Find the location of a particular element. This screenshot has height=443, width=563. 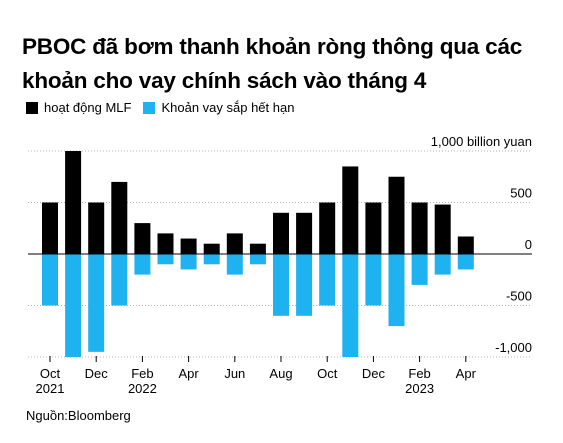

legend-item-mlf: hoạt động MLF is located at coordinates (78, 107).